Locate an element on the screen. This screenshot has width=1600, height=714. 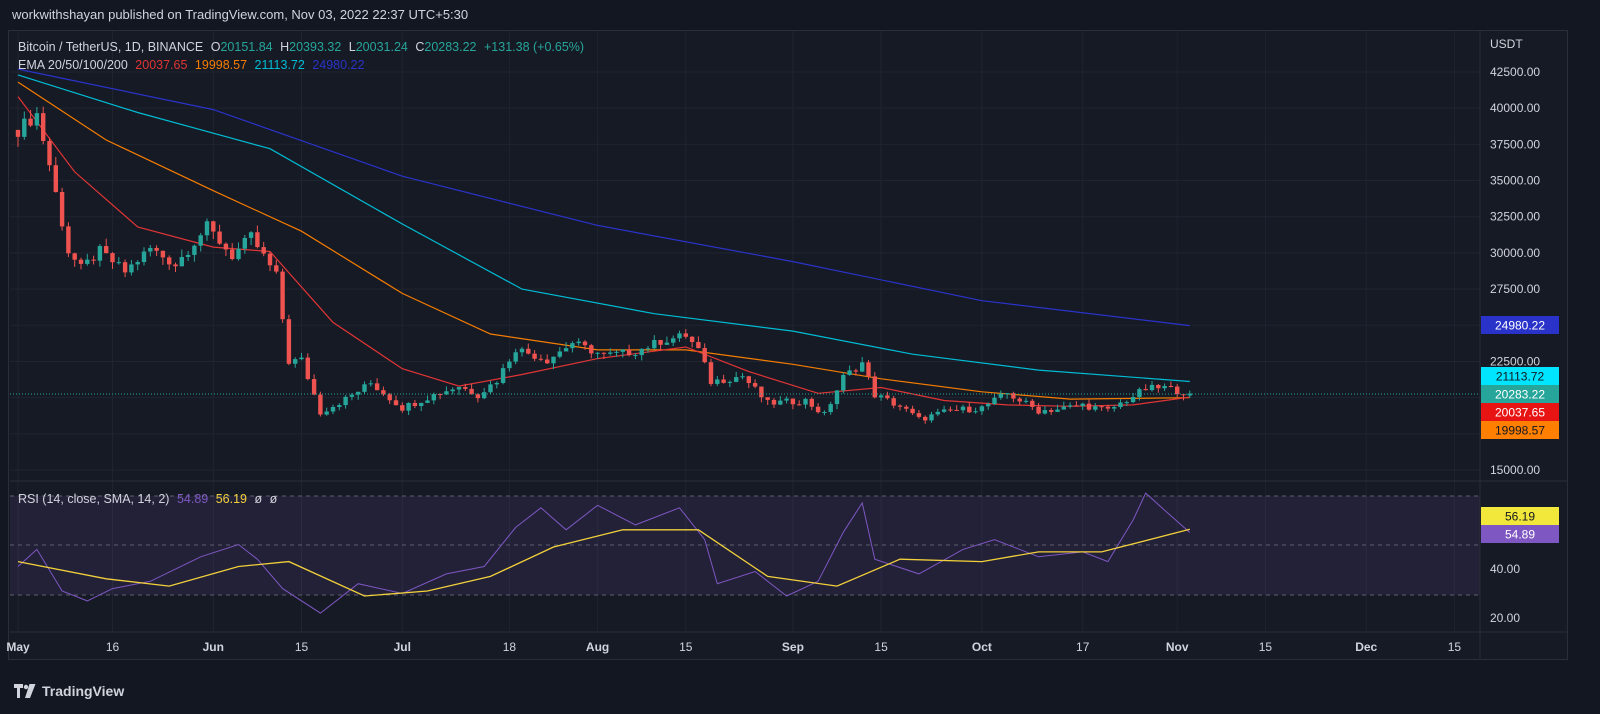
price-tag-ema200: 24980.22 is located at coordinates (1520, 326).